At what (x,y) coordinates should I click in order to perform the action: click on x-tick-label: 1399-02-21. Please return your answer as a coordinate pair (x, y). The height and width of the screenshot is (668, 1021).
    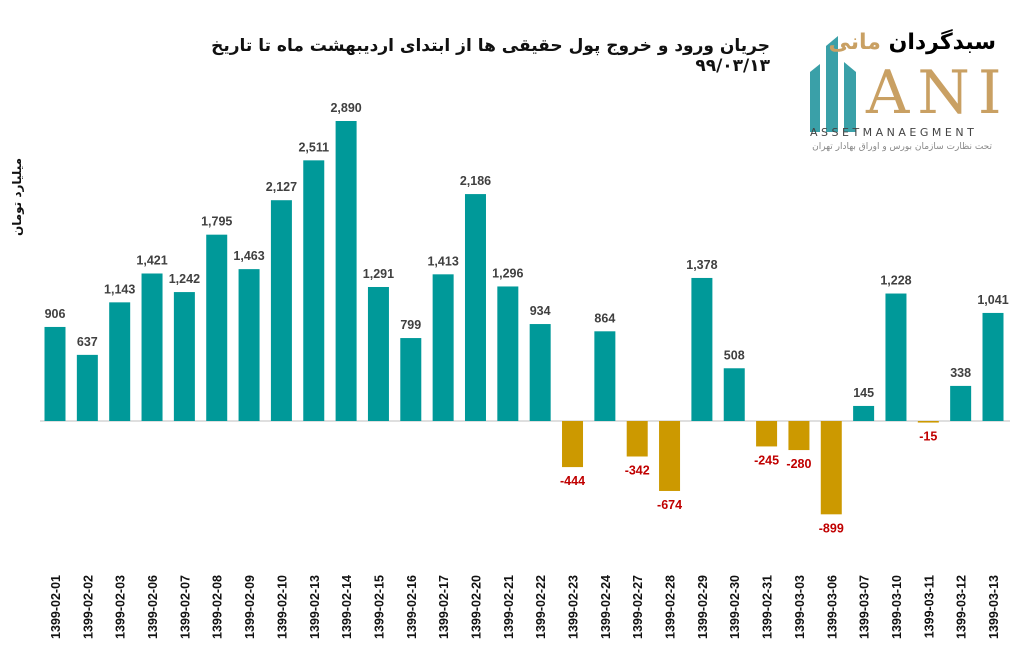
    Looking at the image, I should click on (509, 607).